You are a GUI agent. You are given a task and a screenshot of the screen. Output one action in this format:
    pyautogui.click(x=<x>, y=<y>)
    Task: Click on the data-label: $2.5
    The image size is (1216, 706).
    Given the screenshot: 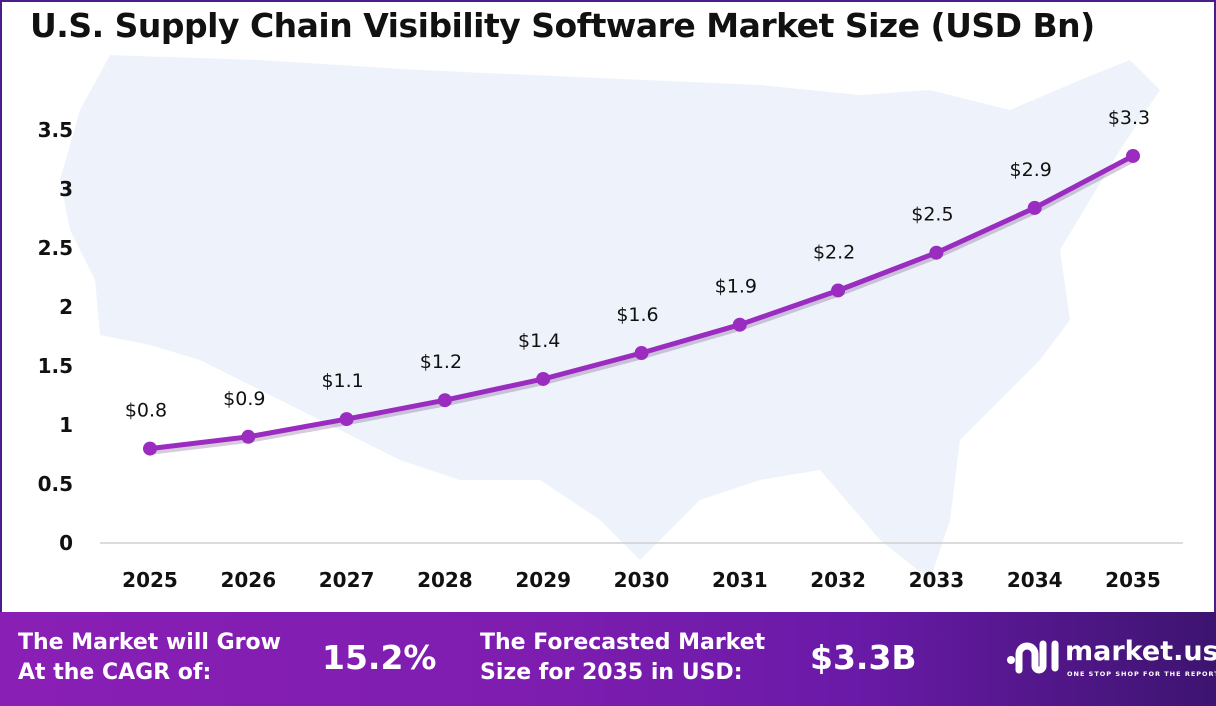 What is the action you would take?
    pyautogui.click(x=932, y=215)
    